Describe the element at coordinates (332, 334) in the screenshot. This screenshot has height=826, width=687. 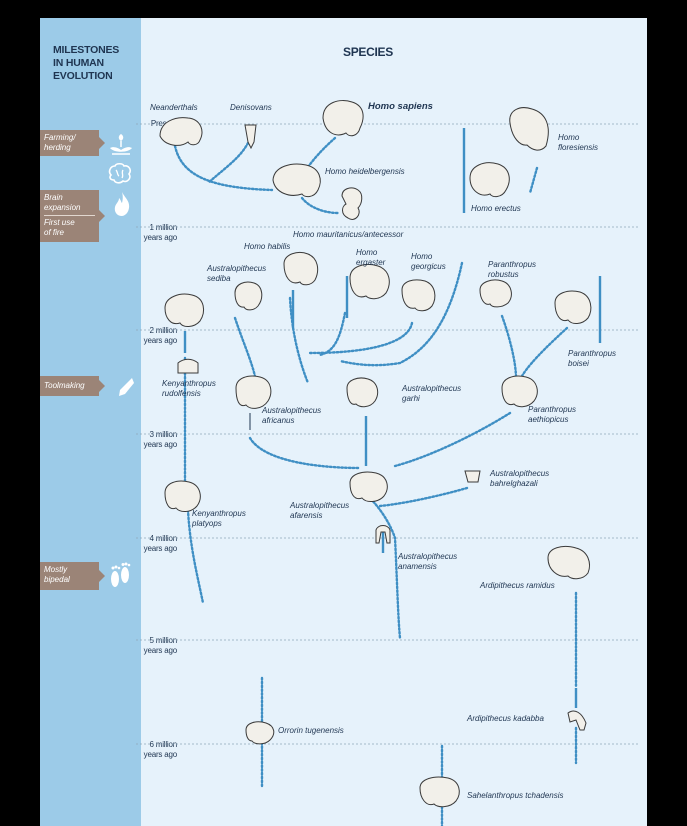
I see `link-ergaster` at that location.